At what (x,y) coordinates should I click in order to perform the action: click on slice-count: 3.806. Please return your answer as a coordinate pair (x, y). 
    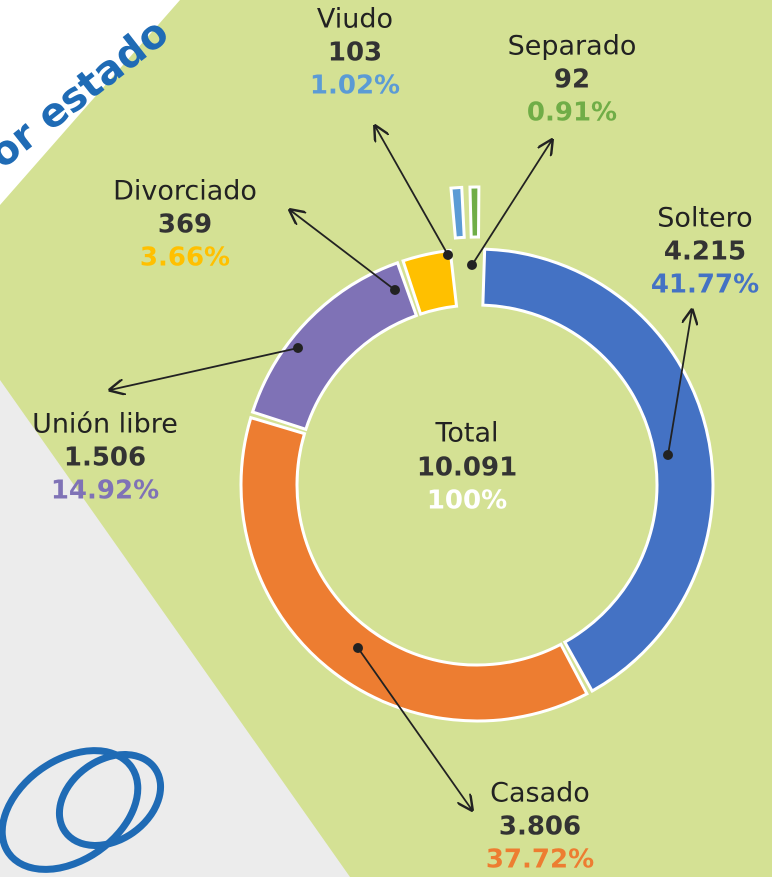
    Looking at the image, I should click on (540, 827).